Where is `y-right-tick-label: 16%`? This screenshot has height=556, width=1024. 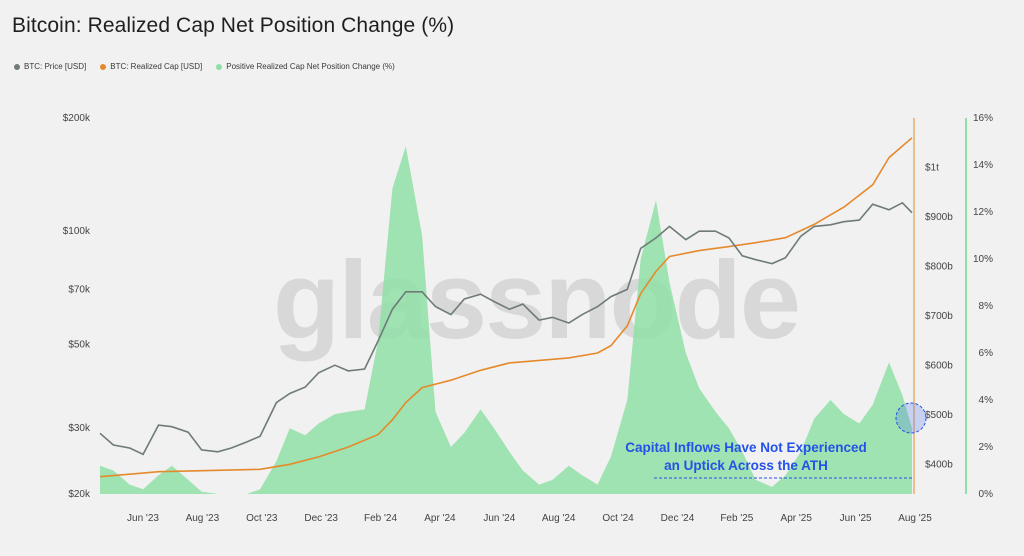 y-right-tick-label: 16% is located at coordinates (983, 118).